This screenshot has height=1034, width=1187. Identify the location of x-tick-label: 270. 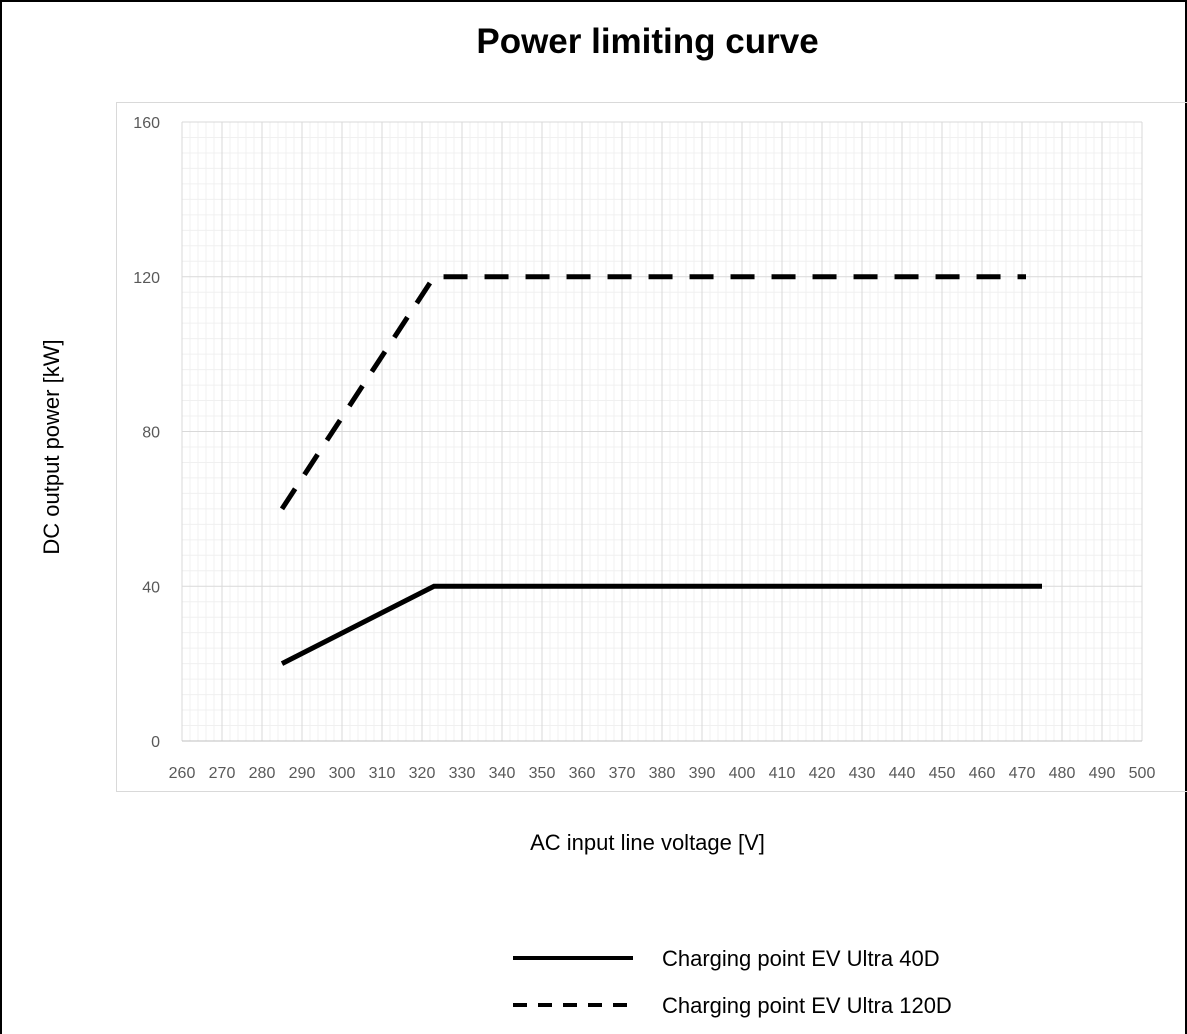
(222, 773).